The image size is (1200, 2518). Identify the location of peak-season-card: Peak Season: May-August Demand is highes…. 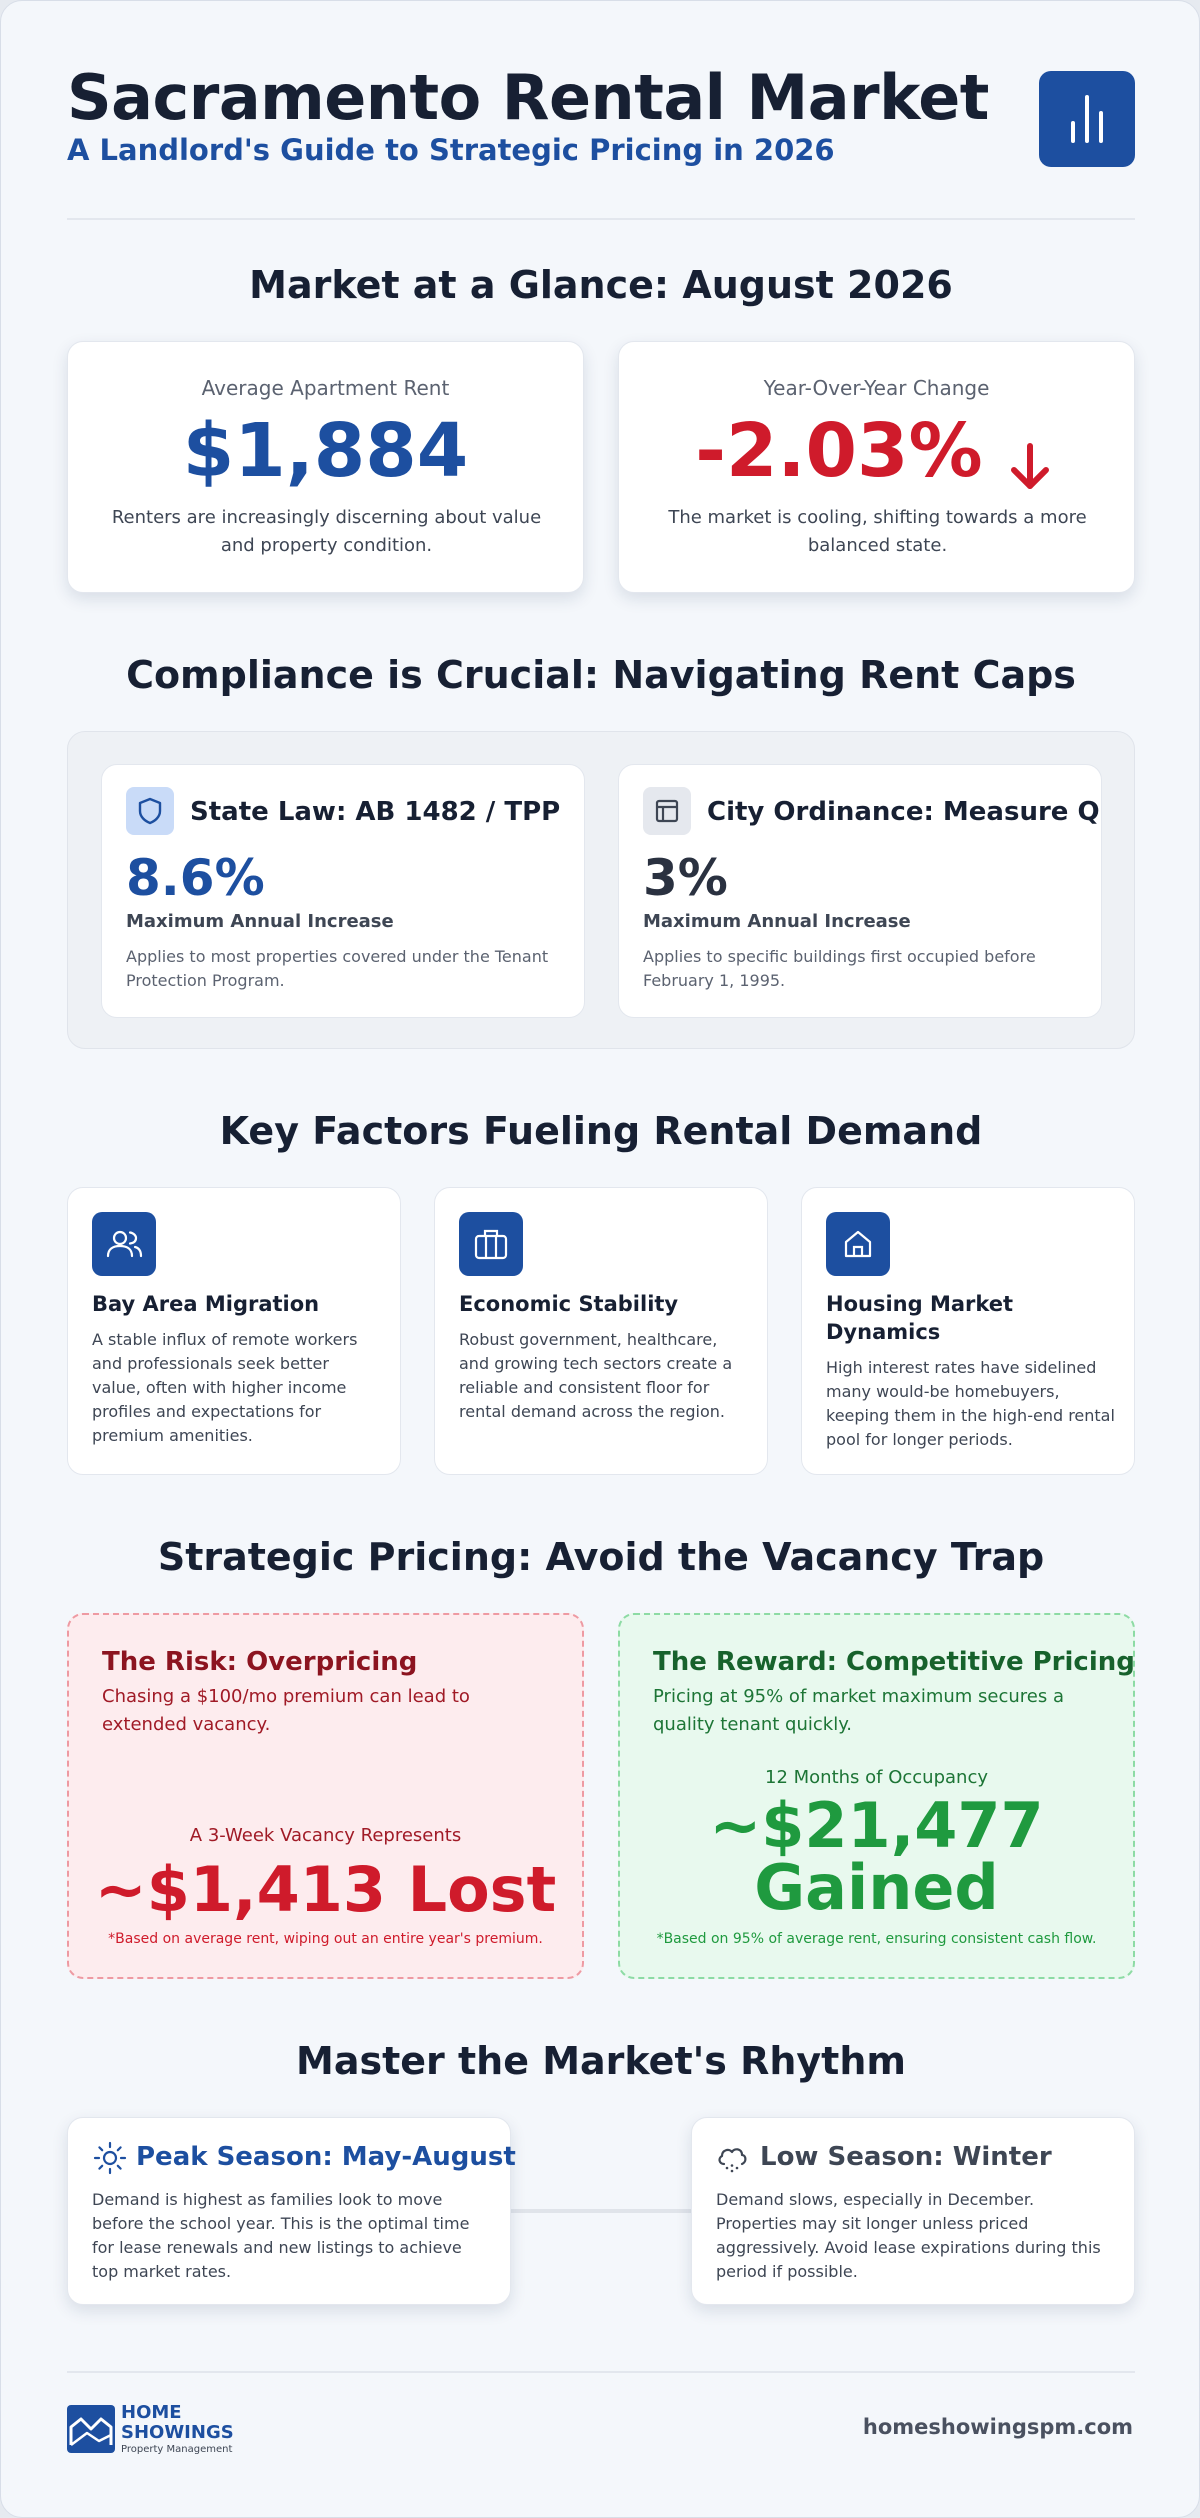
(291, 2211).